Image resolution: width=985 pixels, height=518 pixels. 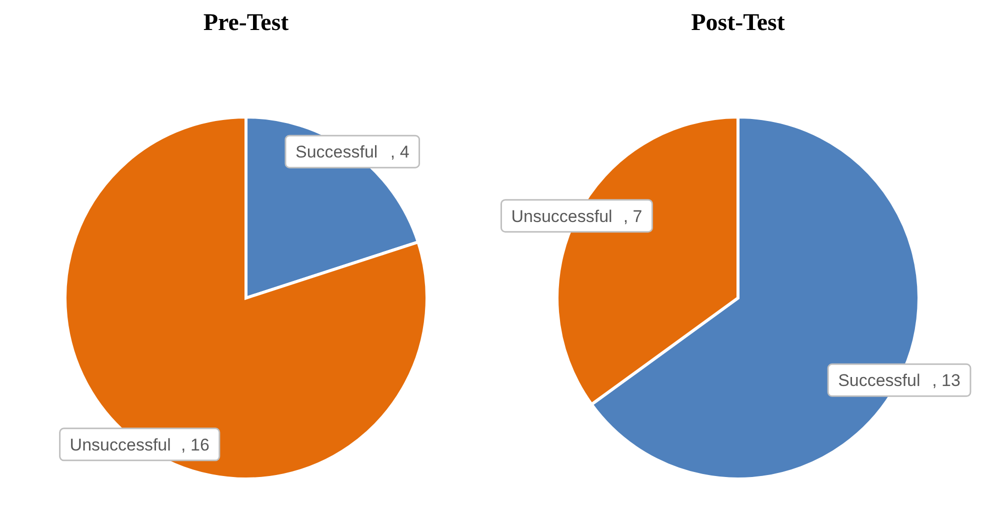 What do you see at coordinates (195, 444) in the screenshot?
I see `data-label: , 16` at bounding box center [195, 444].